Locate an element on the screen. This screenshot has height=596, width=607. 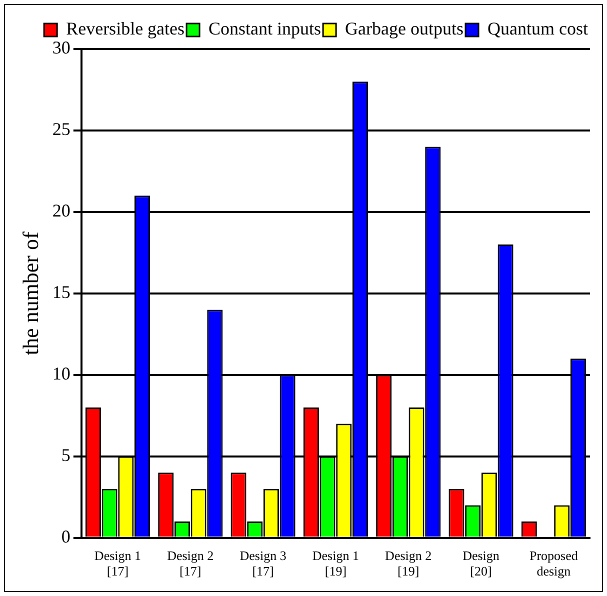
y-tick-label: 0 is located at coordinates (65, 536).